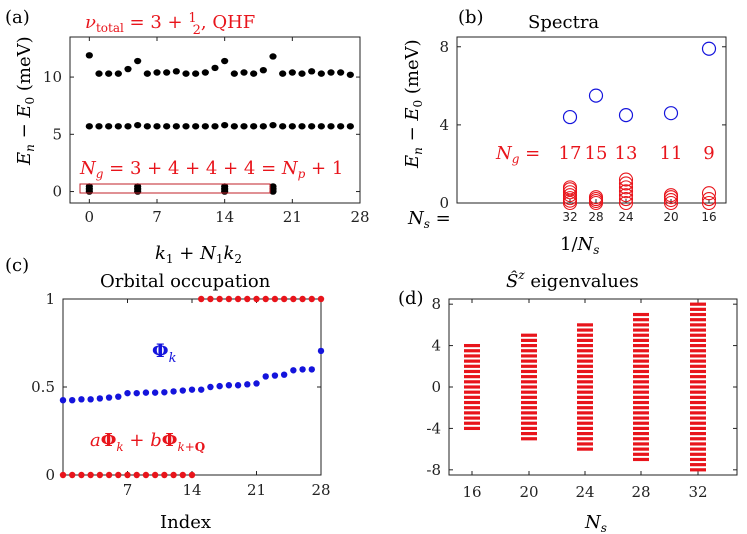 The width and height of the screenshot is (747, 534). I want to click on panel-d-yticks: -8 -4 0 4 8, so click(581, 387).